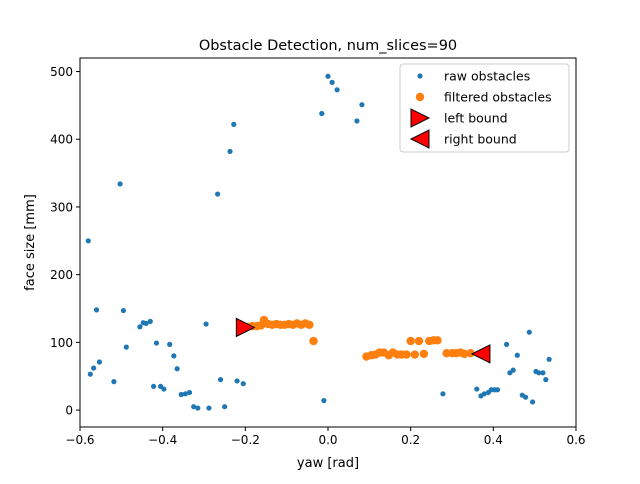  What do you see at coordinates (498, 97) in the screenshot?
I see `legend-filtered-obstacles-label: filtered obstacles` at bounding box center [498, 97].